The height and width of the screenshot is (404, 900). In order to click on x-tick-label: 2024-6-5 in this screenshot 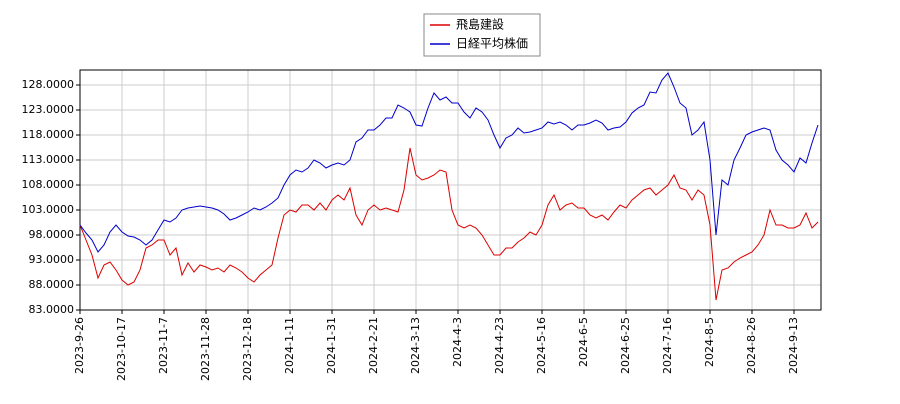, I will do `click(583, 342)`.